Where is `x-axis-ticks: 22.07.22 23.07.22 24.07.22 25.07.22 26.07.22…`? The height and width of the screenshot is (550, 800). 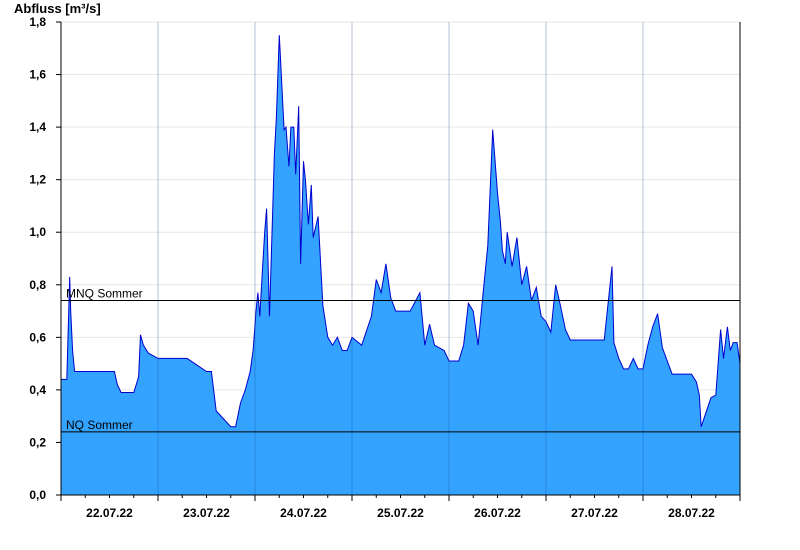
x-axis-ticks: 22.07.22 23.07.22 24.07.22 25.07.22 26.07.22… is located at coordinates (400, 507).